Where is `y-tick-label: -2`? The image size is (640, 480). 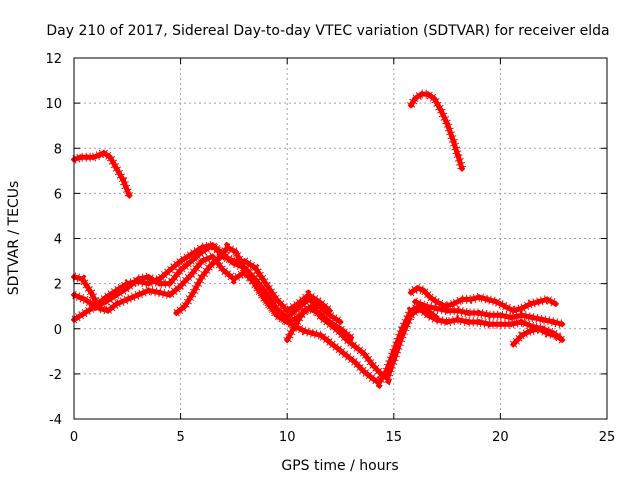
y-tick-label: -2 is located at coordinates (55, 375).